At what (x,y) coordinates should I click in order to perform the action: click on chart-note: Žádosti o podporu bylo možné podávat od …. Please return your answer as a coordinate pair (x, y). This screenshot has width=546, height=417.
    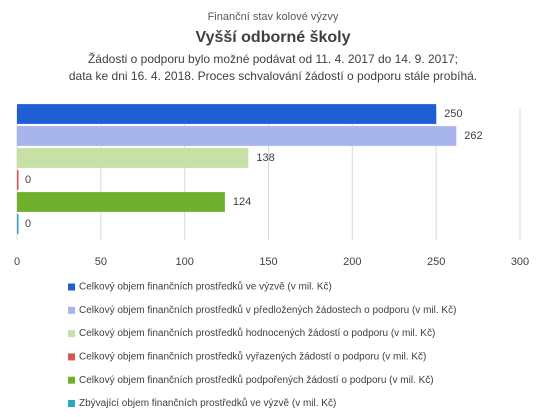
    Looking at the image, I should click on (273, 58).